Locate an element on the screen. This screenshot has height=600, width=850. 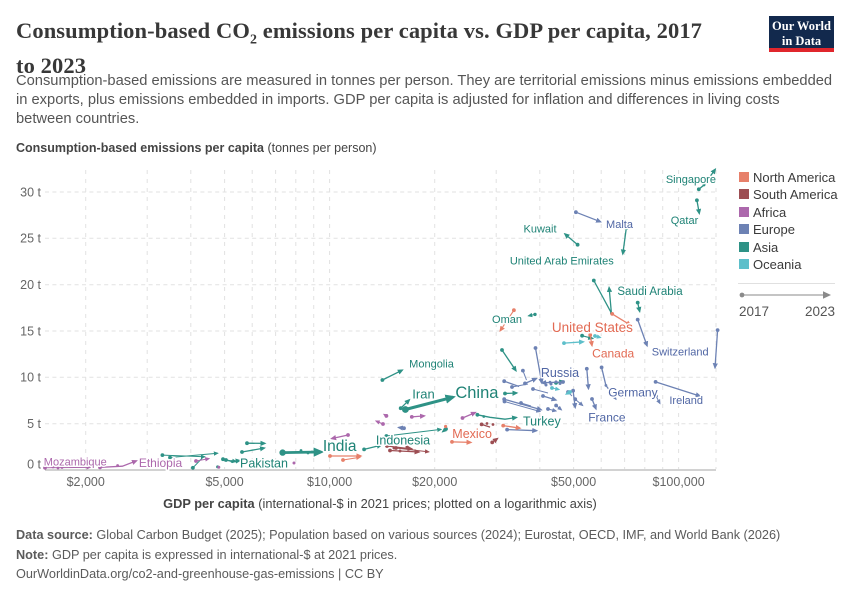
svg-text: Mexico is located at coordinates (472, 434).